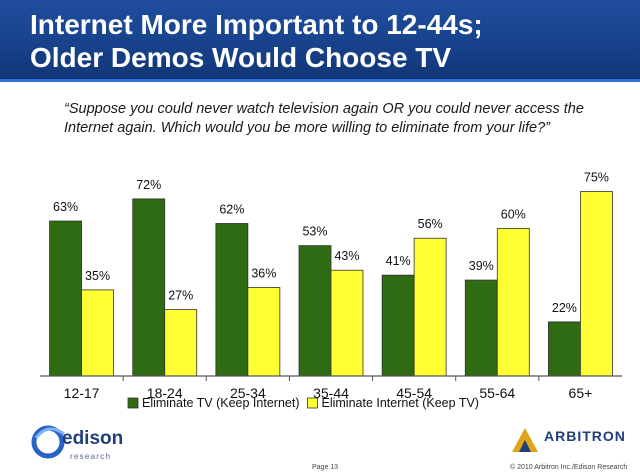 The width and height of the screenshot is (640, 476). What do you see at coordinates (180, 296) in the screenshot?
I see `data-label: 27%` at bounding box center [180, 296].